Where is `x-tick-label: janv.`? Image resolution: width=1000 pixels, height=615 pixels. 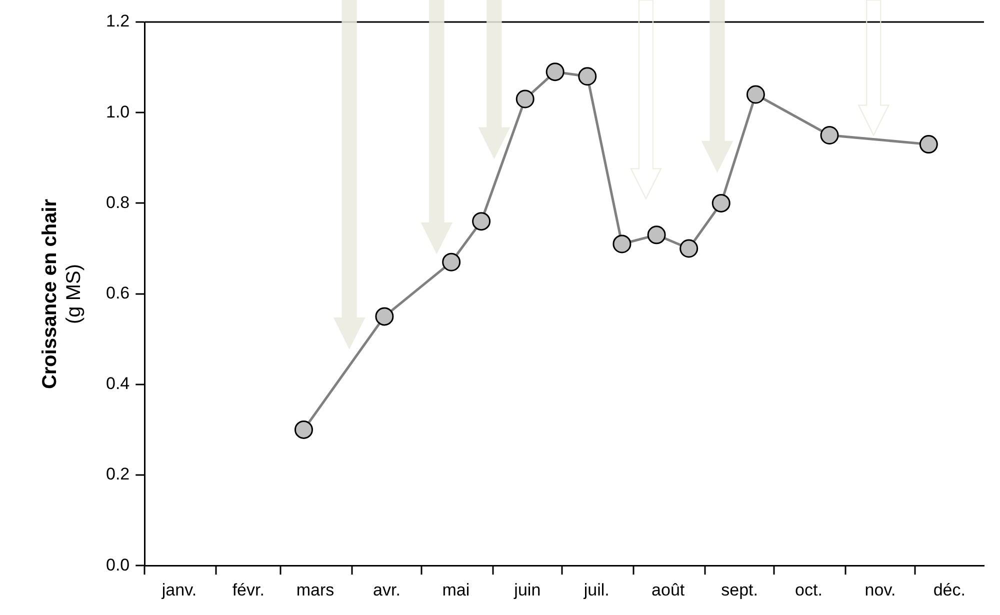 x-tick-label: janv. is located at coordinates (178, 590).